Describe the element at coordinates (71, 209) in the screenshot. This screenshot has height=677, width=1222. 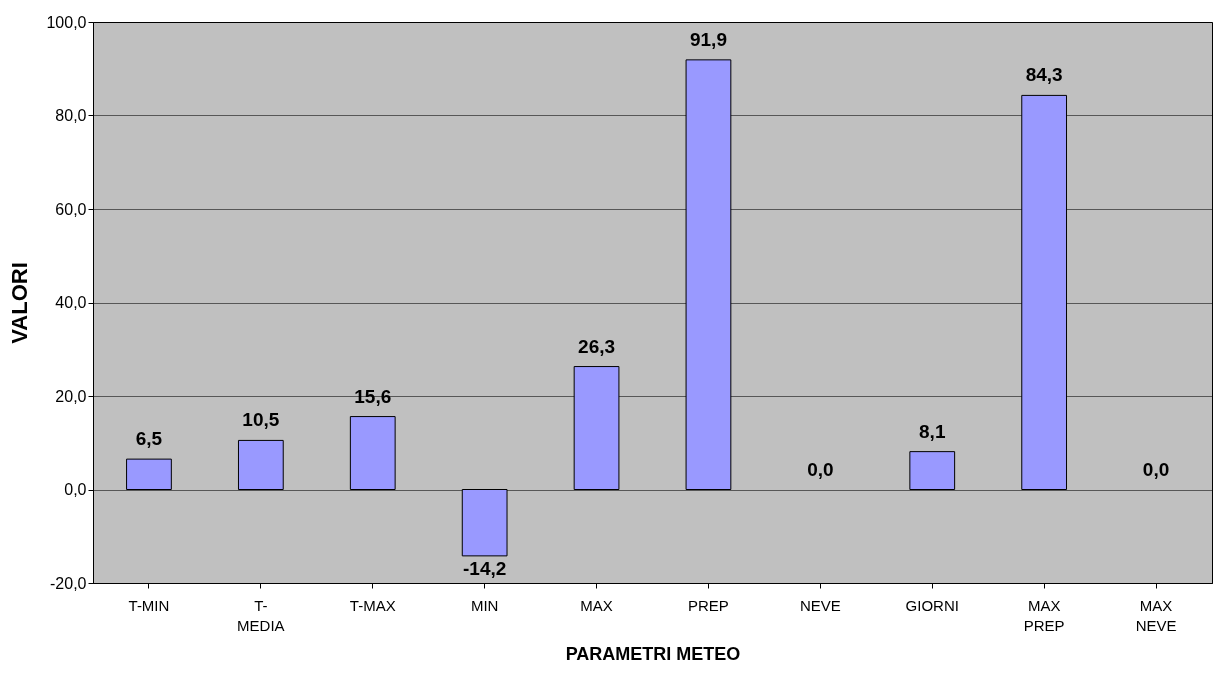
I see `y-tick-label: 60,0` at that location.